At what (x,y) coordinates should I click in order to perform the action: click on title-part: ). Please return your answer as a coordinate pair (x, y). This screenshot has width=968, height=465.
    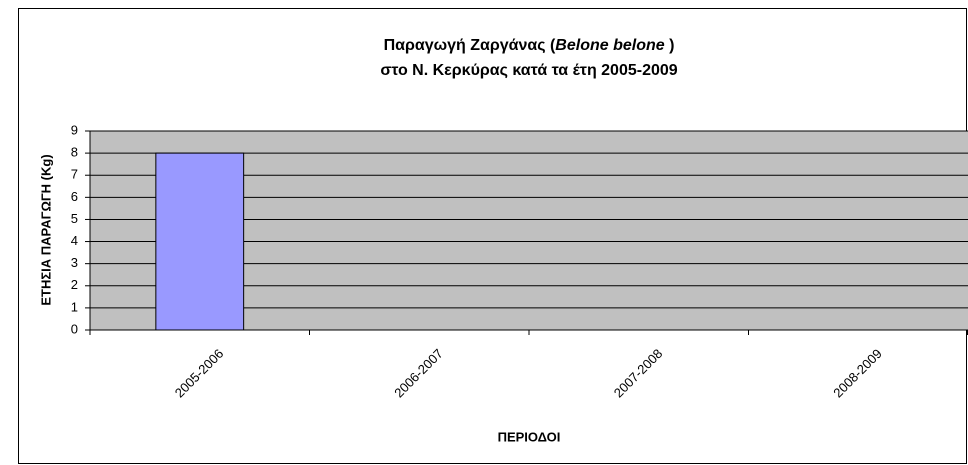
    Looking at the image, I should click on (670, 45).